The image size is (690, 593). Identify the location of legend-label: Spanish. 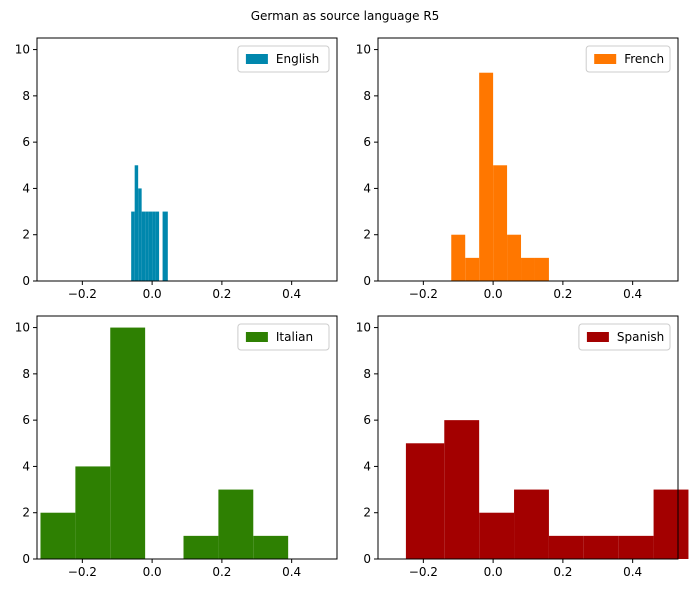
(640, 337).